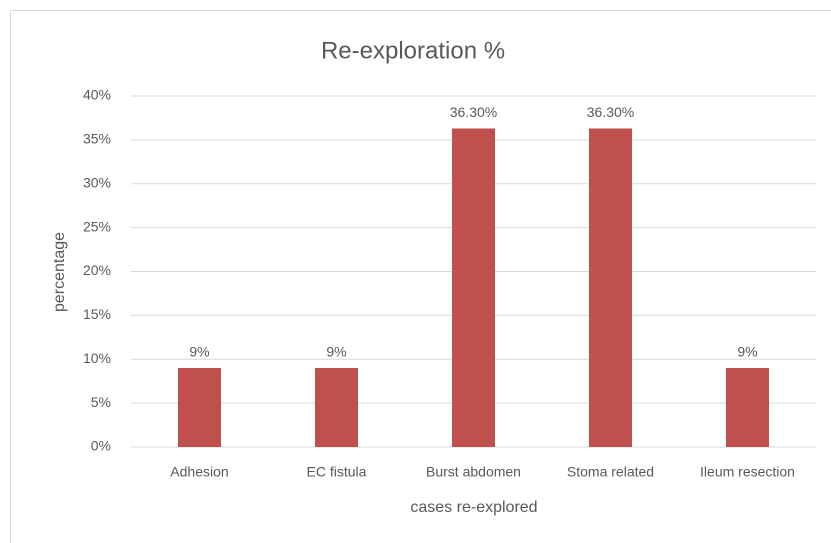 The height and width of the screenshot is (543, 831). Describe the element at coordinates (59, 272) in the screenshot. I see `y-axis-label: percentage` at that location.